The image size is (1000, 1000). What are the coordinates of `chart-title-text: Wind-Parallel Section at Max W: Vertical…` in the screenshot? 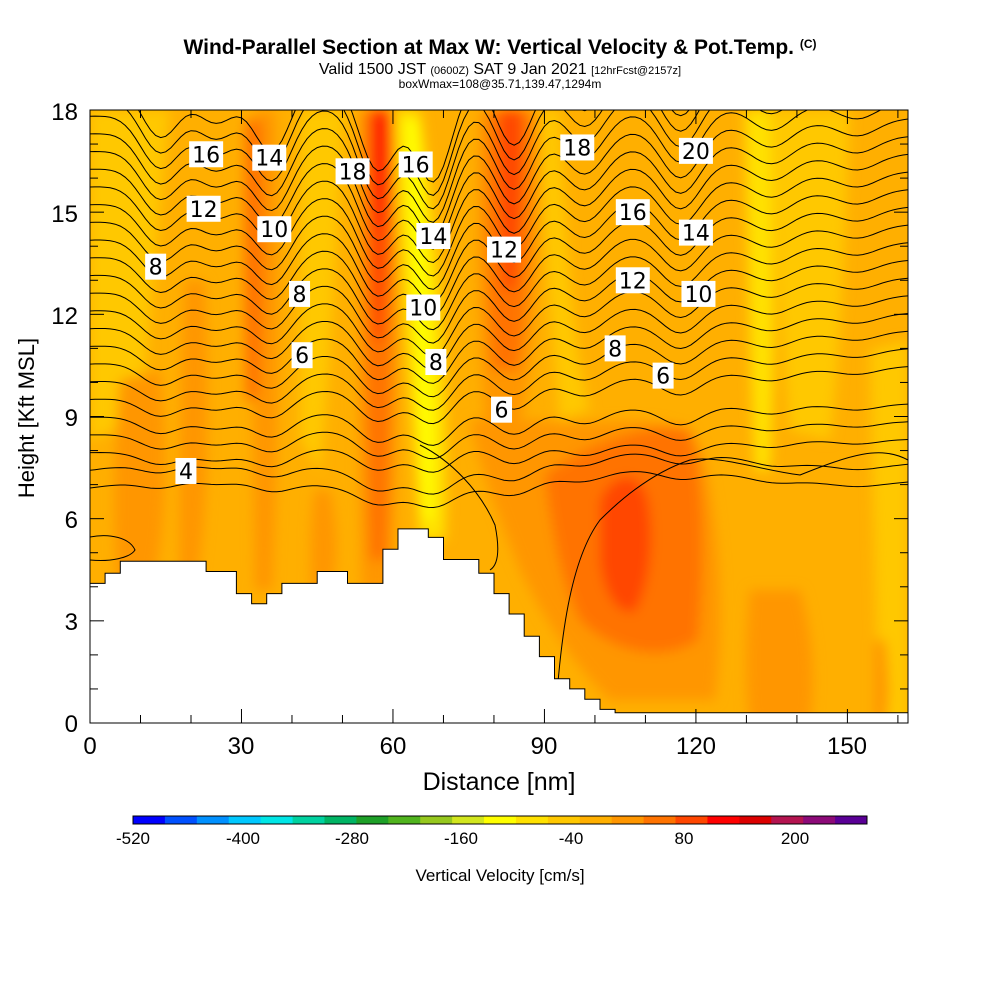 It's located at (488, 47).